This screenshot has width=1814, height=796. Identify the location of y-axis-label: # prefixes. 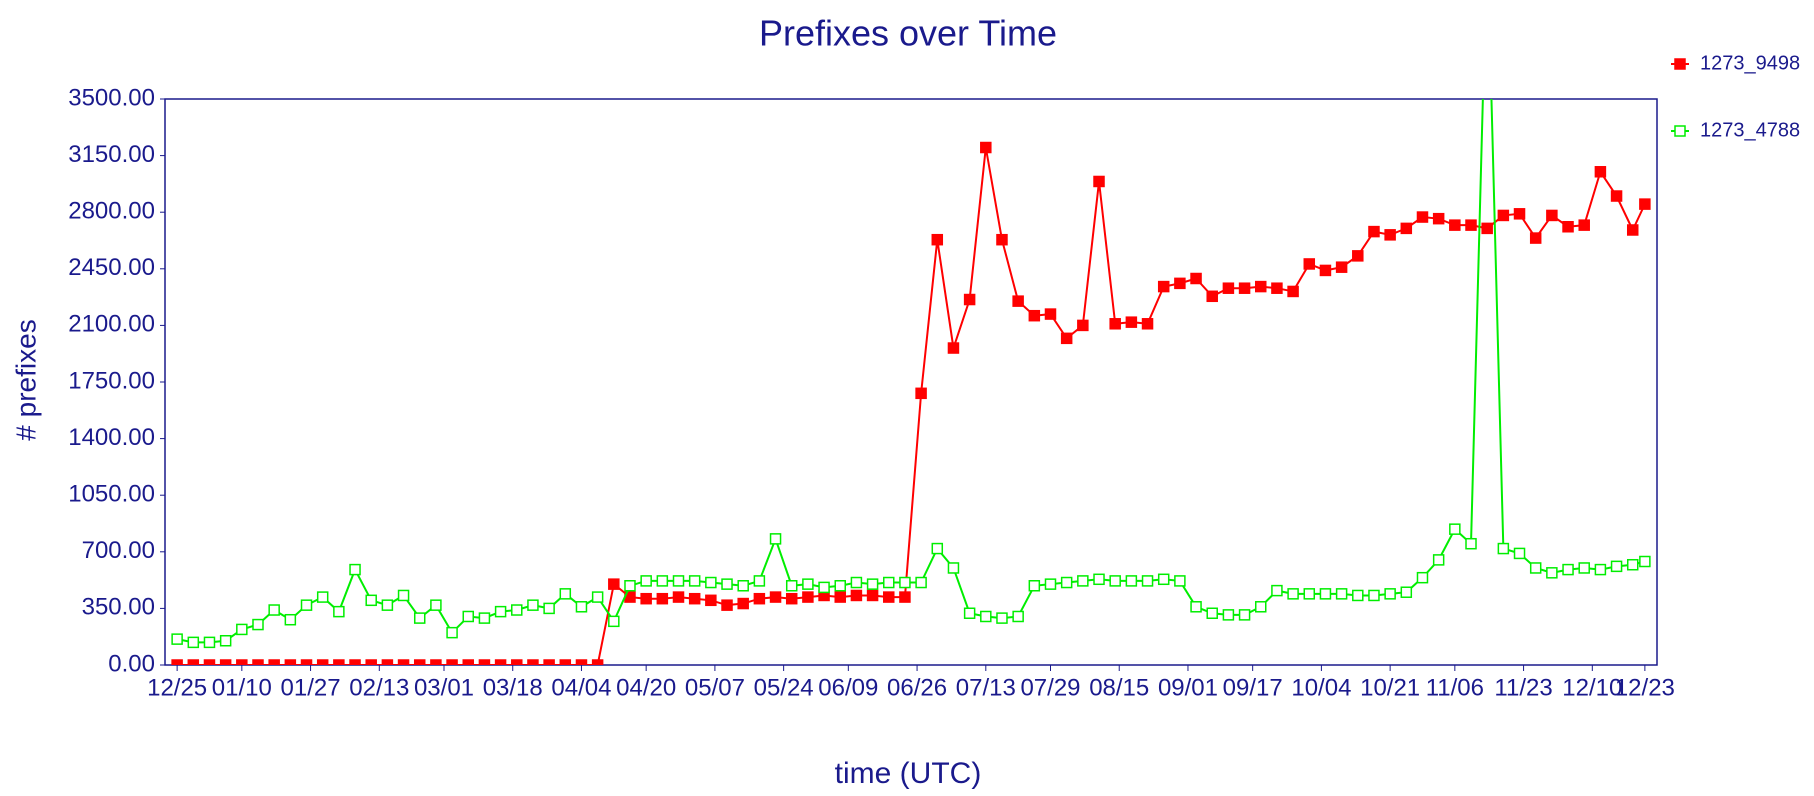
(25, 379).